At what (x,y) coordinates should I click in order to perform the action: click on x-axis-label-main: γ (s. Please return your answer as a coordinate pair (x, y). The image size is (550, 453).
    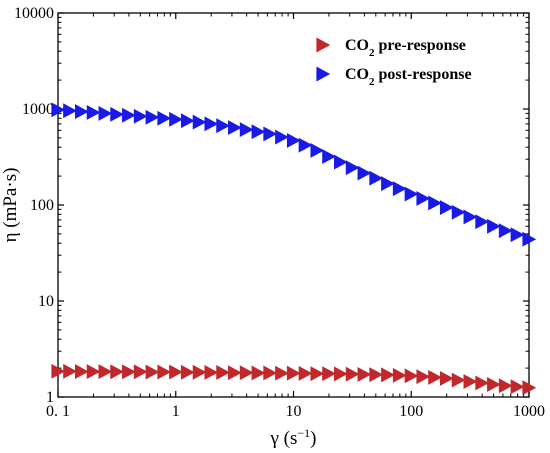
    Looking at the image, I should click on (284, 438).